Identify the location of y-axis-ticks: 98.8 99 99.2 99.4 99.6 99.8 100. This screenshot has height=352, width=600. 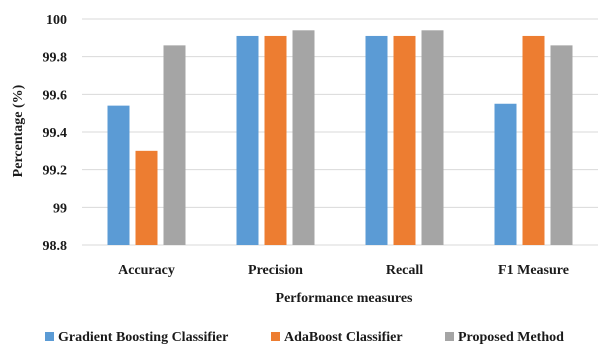
(55, 133).